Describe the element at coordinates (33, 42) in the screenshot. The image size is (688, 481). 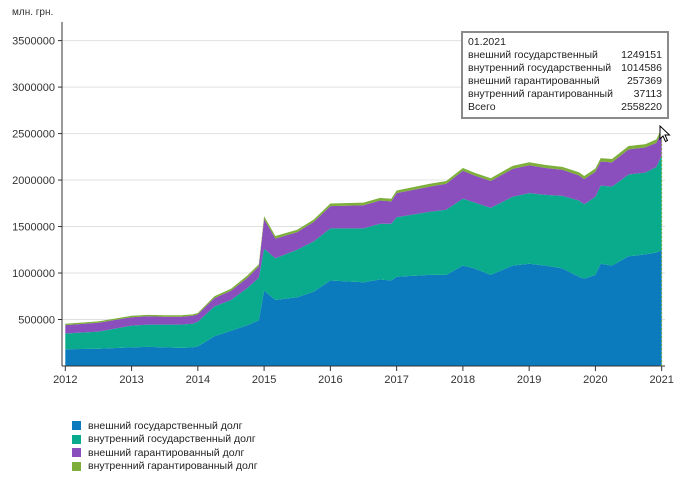
I see `y-tick-label: 3500000` at that location.